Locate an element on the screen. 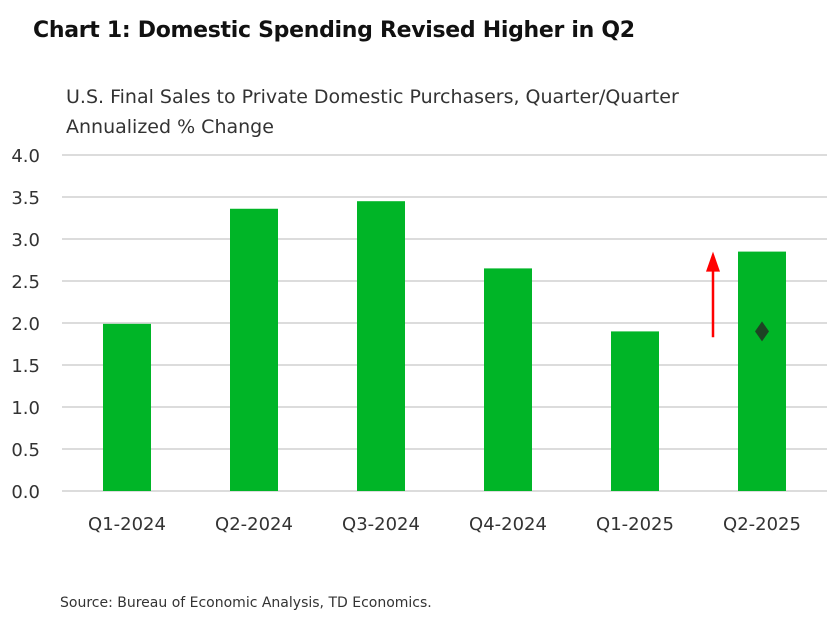 This screenshot has height=618, width=827. x-tick-label: Q3-2024 is located at coordinates (381, 524).